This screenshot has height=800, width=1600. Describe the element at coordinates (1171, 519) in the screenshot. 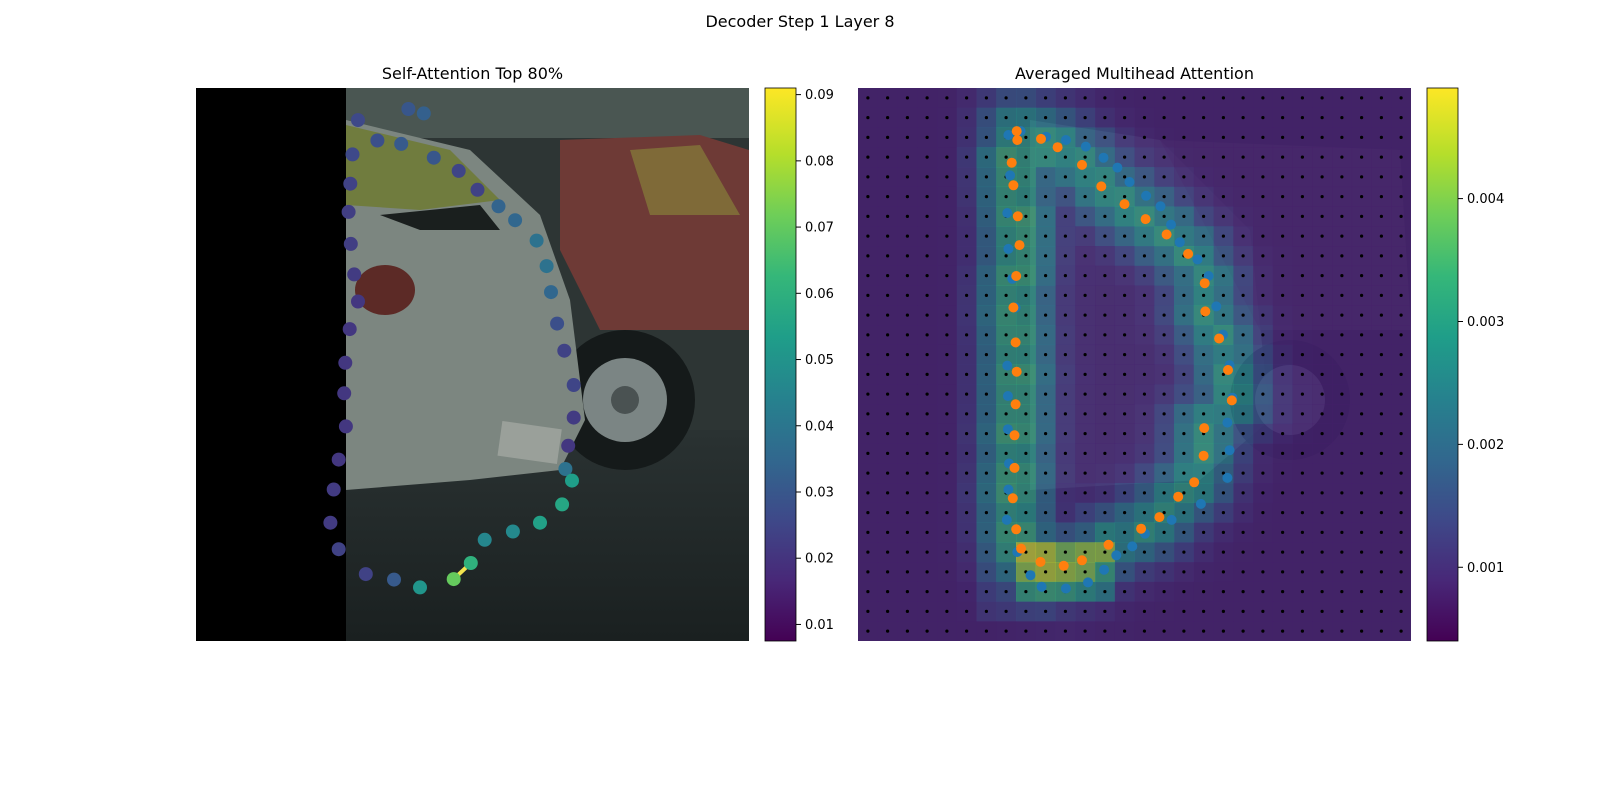

I see `blue-keypoint` at that location.